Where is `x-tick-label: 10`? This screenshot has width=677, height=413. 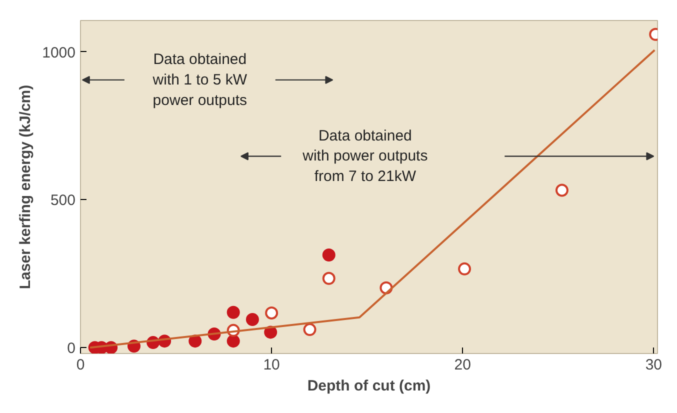
x-tick-label: 10 is located at coordinates (271, 365).